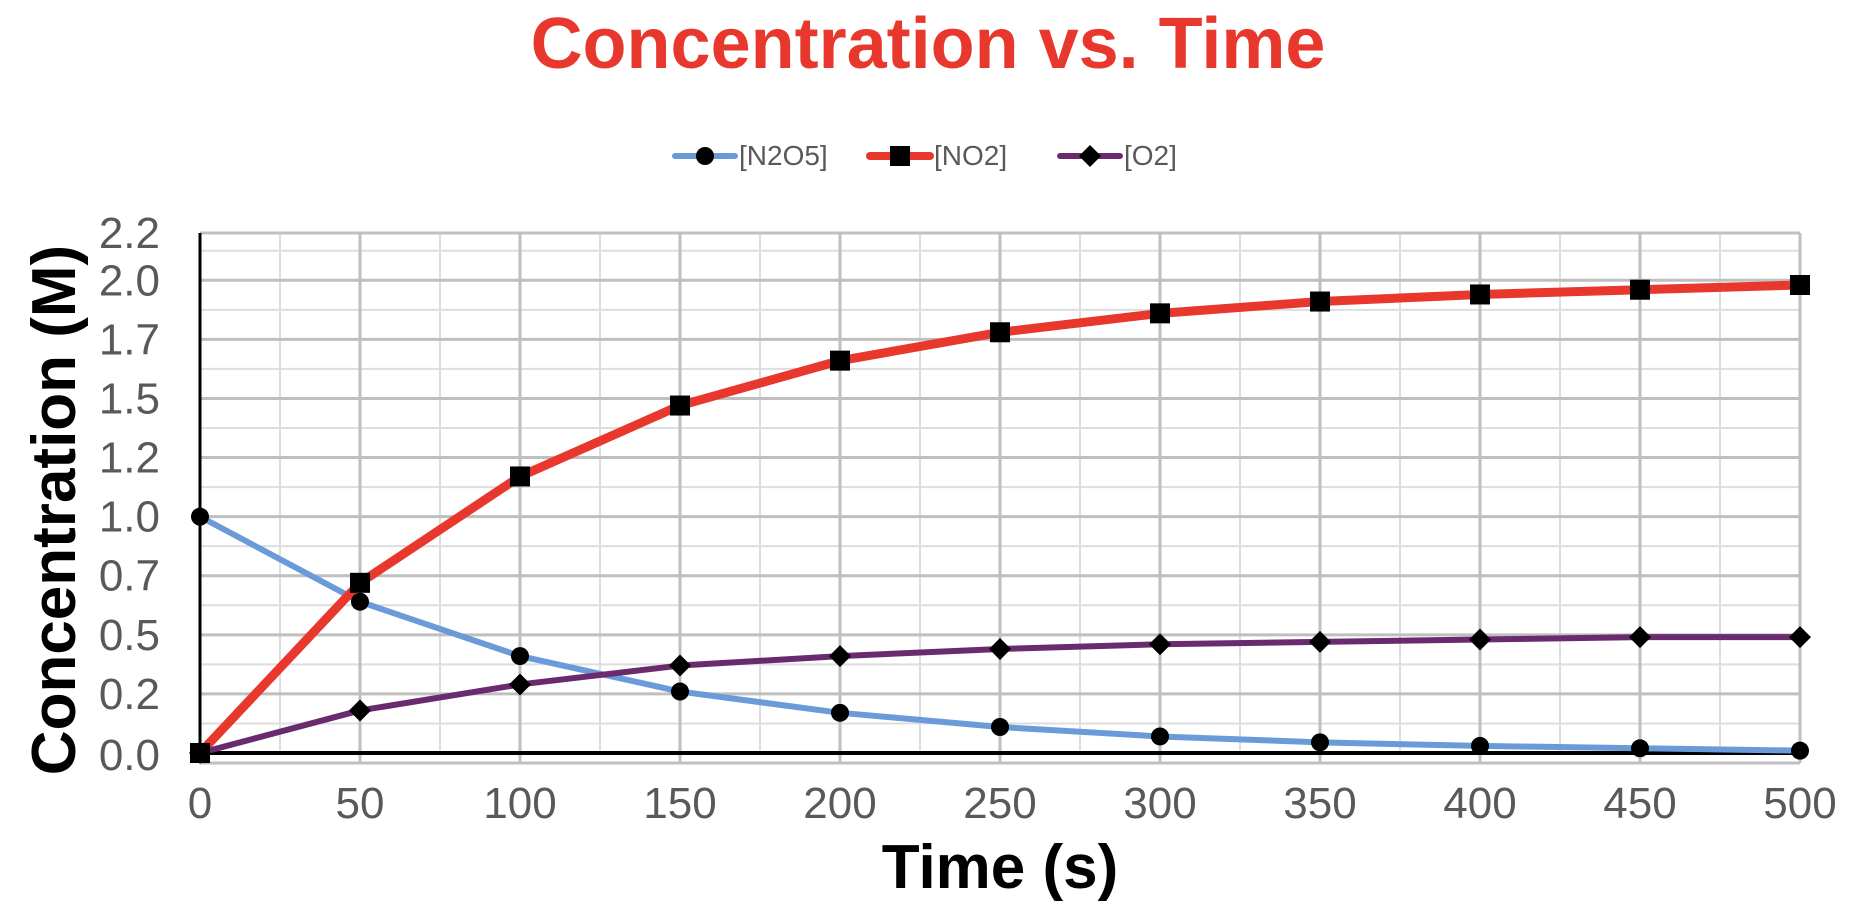 This screenshot has height=918, width=1856. Describe the element at coordinates (1117, 155) in the screenshot. I see `legend-item-o2: [O2]` at that location.